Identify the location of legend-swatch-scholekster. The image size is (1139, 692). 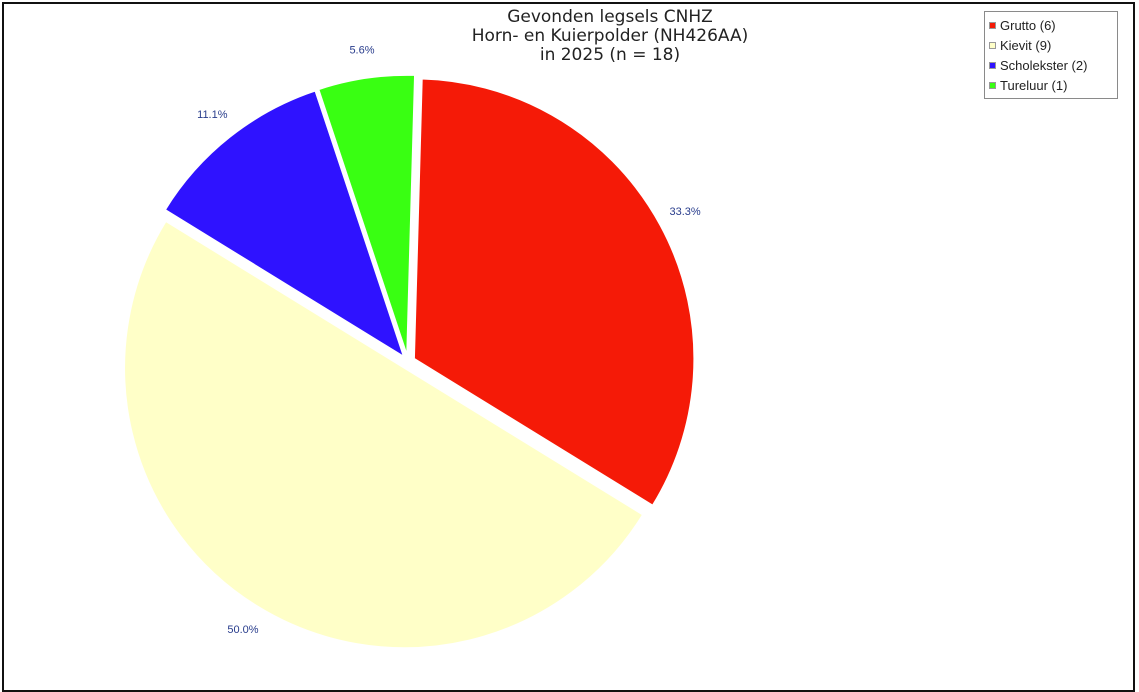
(992, 65).